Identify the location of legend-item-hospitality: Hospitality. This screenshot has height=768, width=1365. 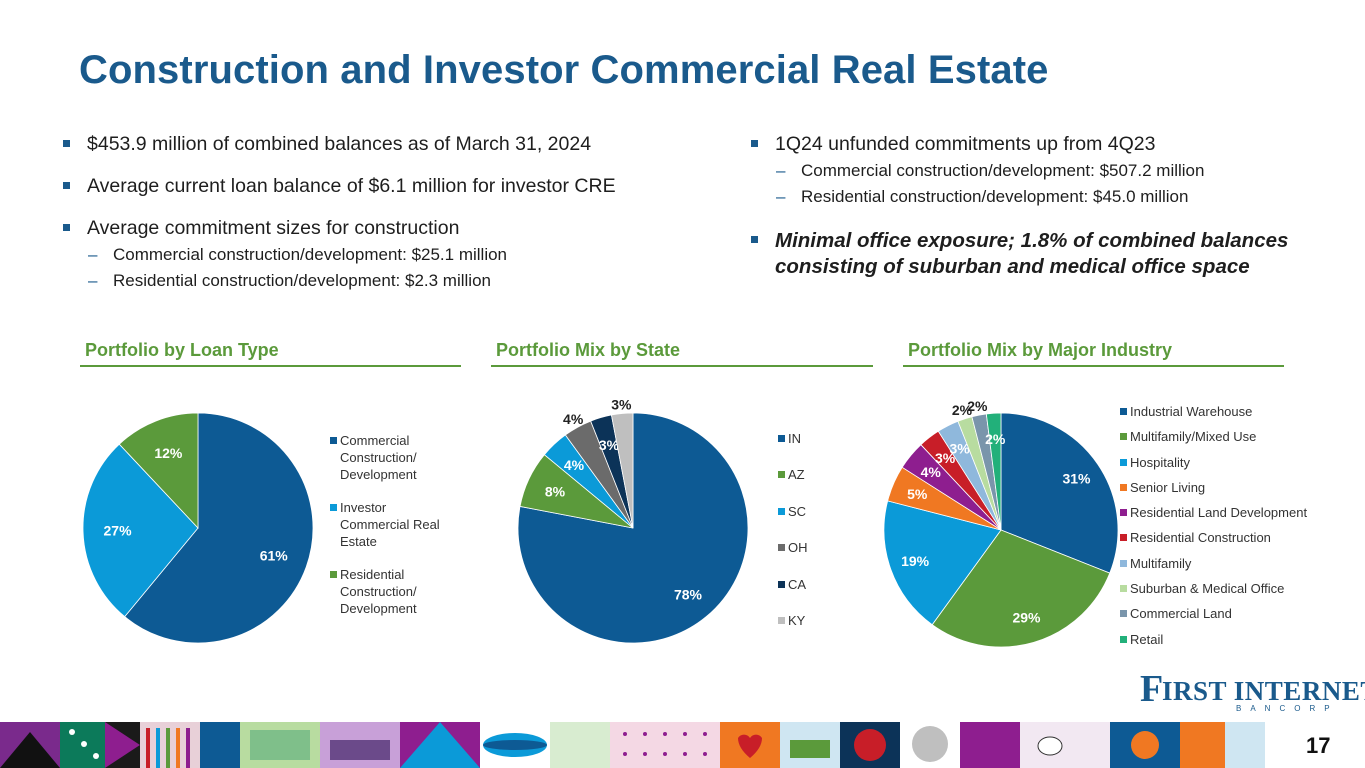
(1230, 466).